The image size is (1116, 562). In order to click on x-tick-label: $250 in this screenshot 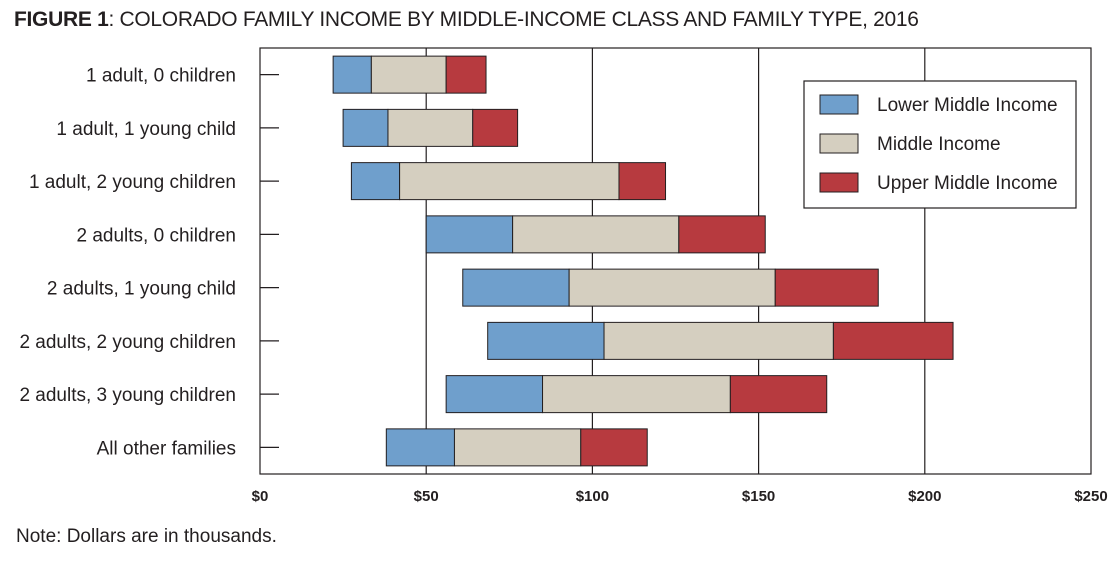, I will do `click(1090, 496)`.